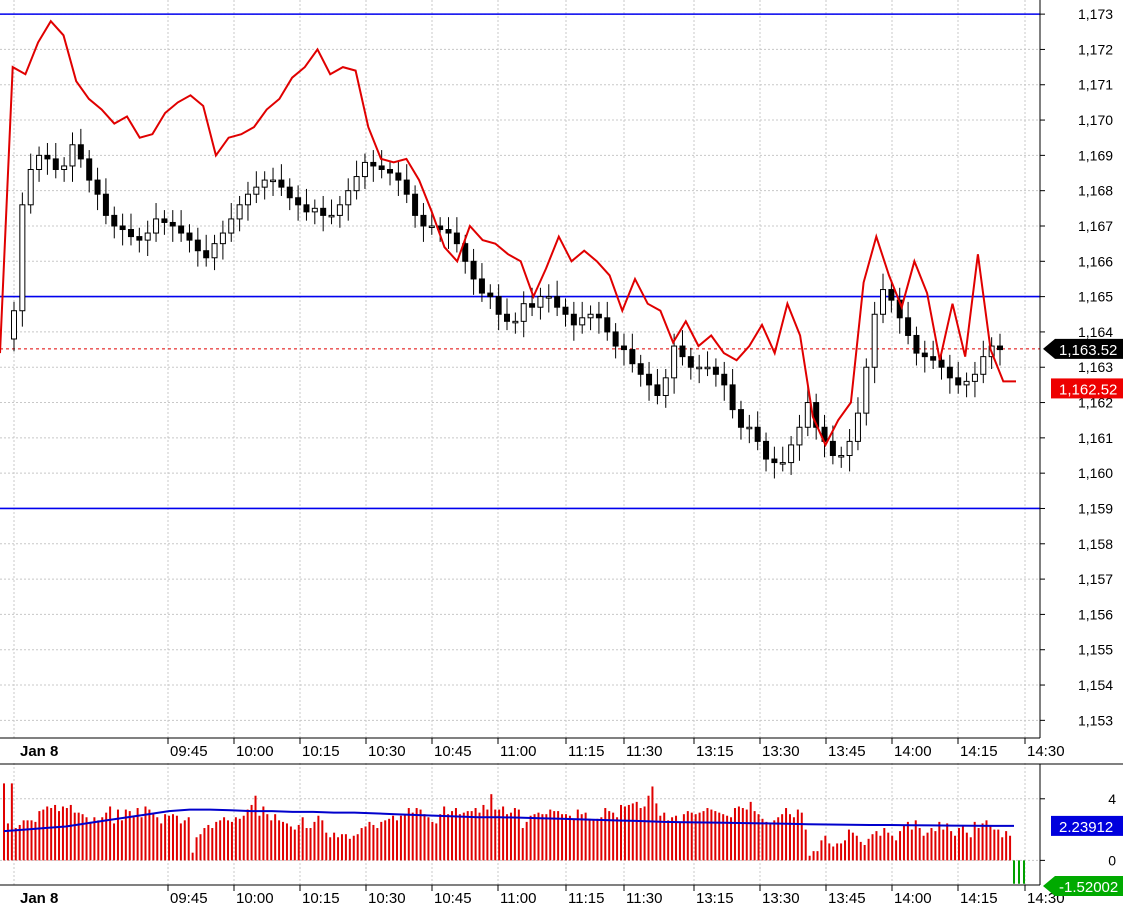 This screenshot has height=912, width=1123. What do you see at coordinates (1024, 872) in the screenshot?
I see `volume-bar-negative` at bounding box center [1024, 872].